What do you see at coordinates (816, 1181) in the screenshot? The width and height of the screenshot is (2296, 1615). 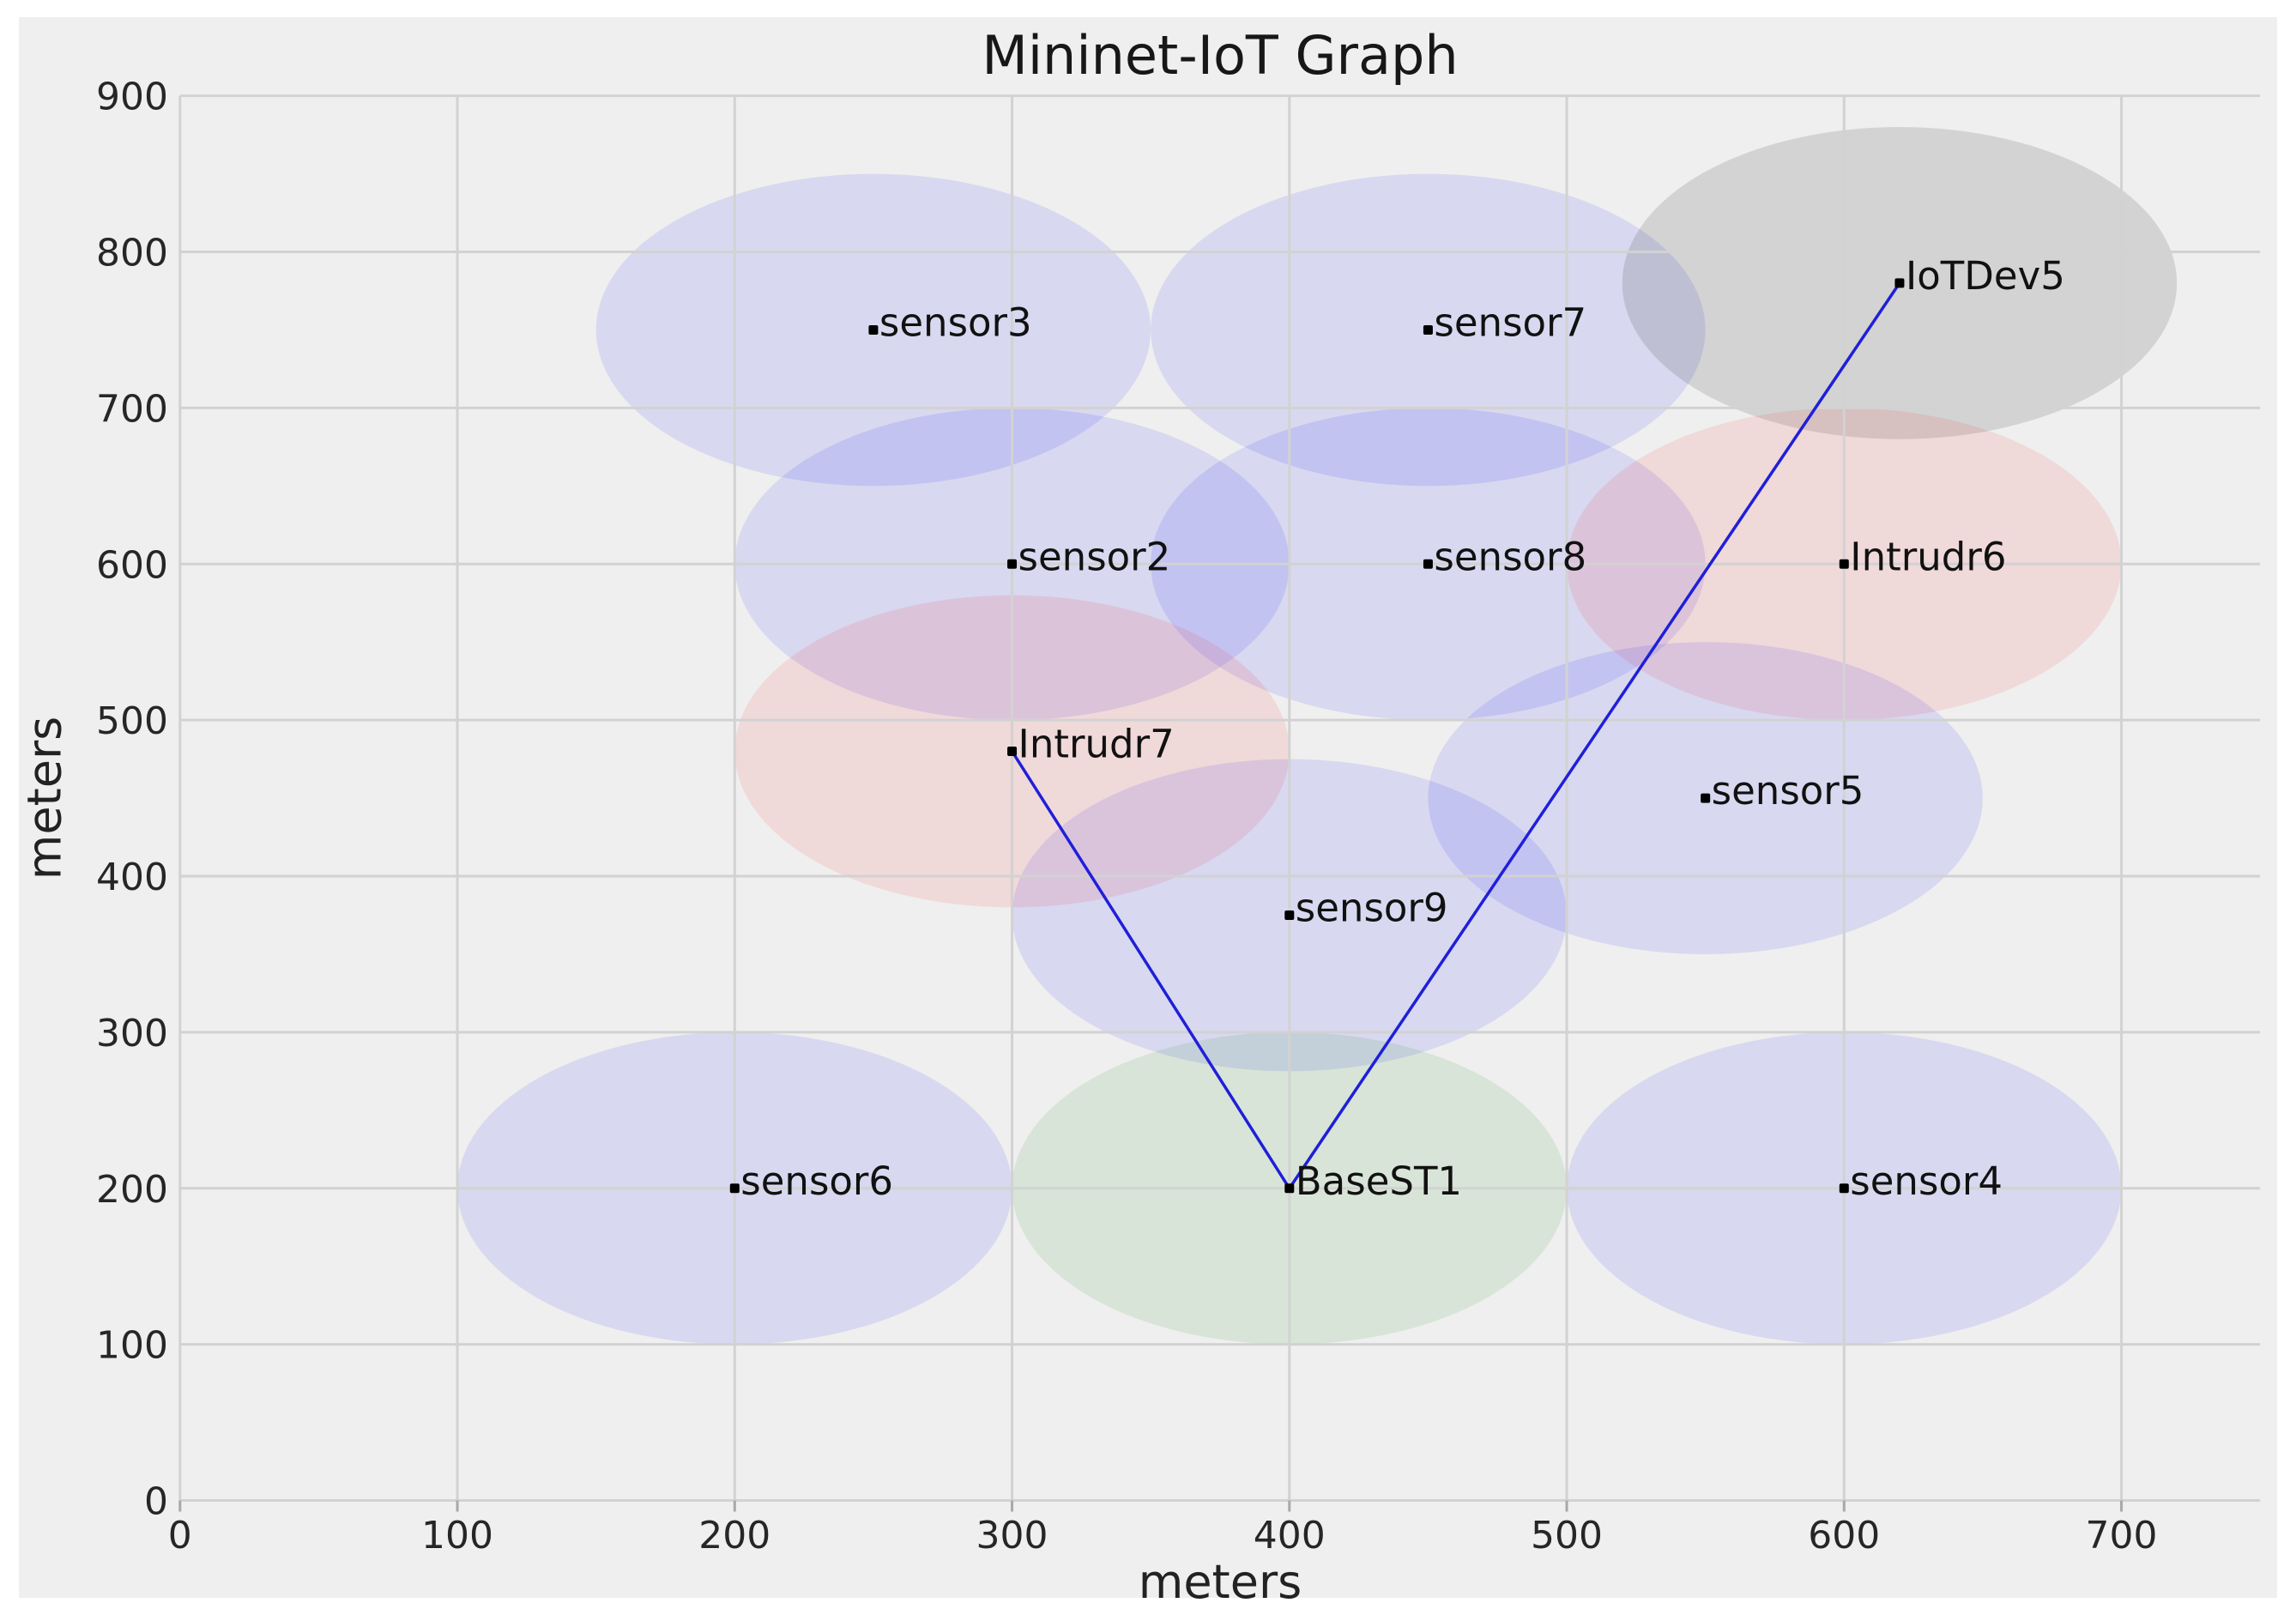 I see `node-label-sensor6: sensor6` at bounding box center [816, 1181].